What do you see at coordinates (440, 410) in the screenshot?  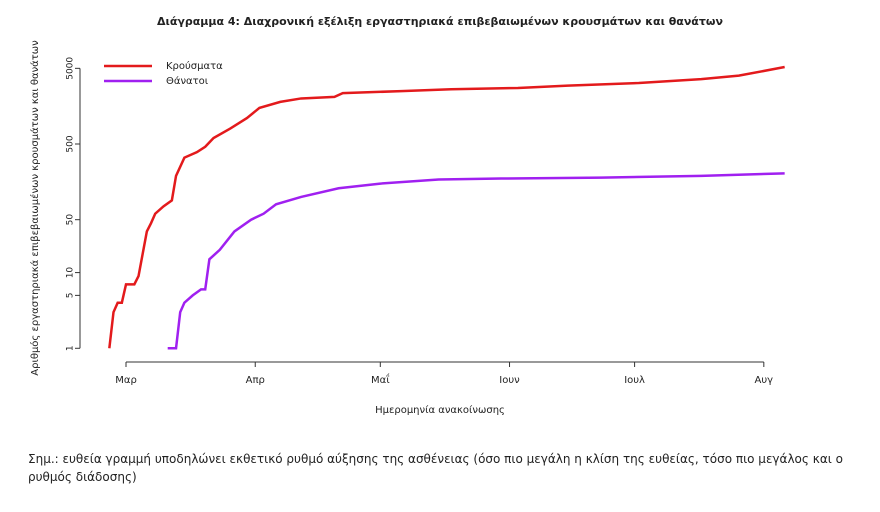 I see `x-axis-label: Ημερομηνία ανακοίνωσης` at bounding box center [440, 410].